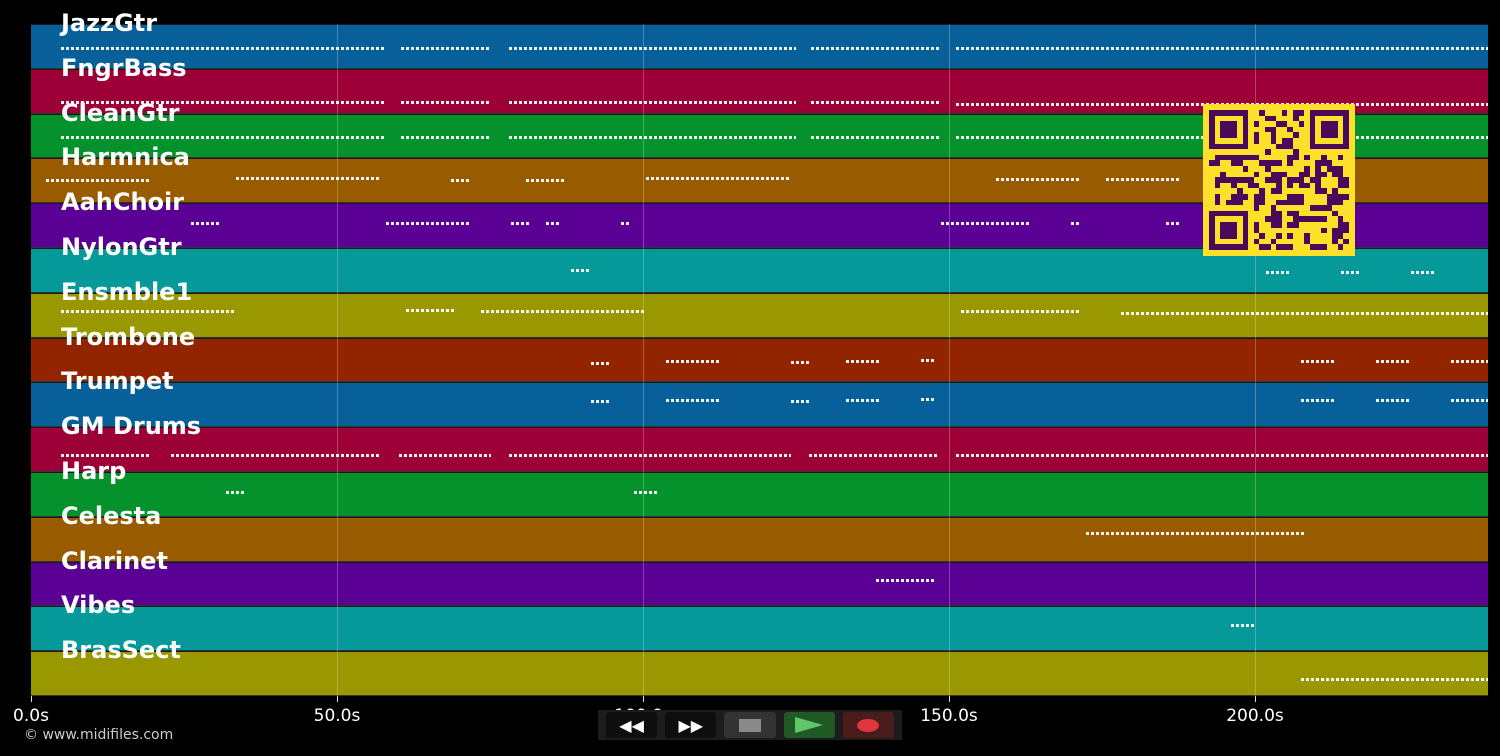 Image resolution: width=1500 pixels, height=756 pixels. Describe the element at coordinates (123, 202) in the screenshot. I see `track-label: AahChoir` at that location.